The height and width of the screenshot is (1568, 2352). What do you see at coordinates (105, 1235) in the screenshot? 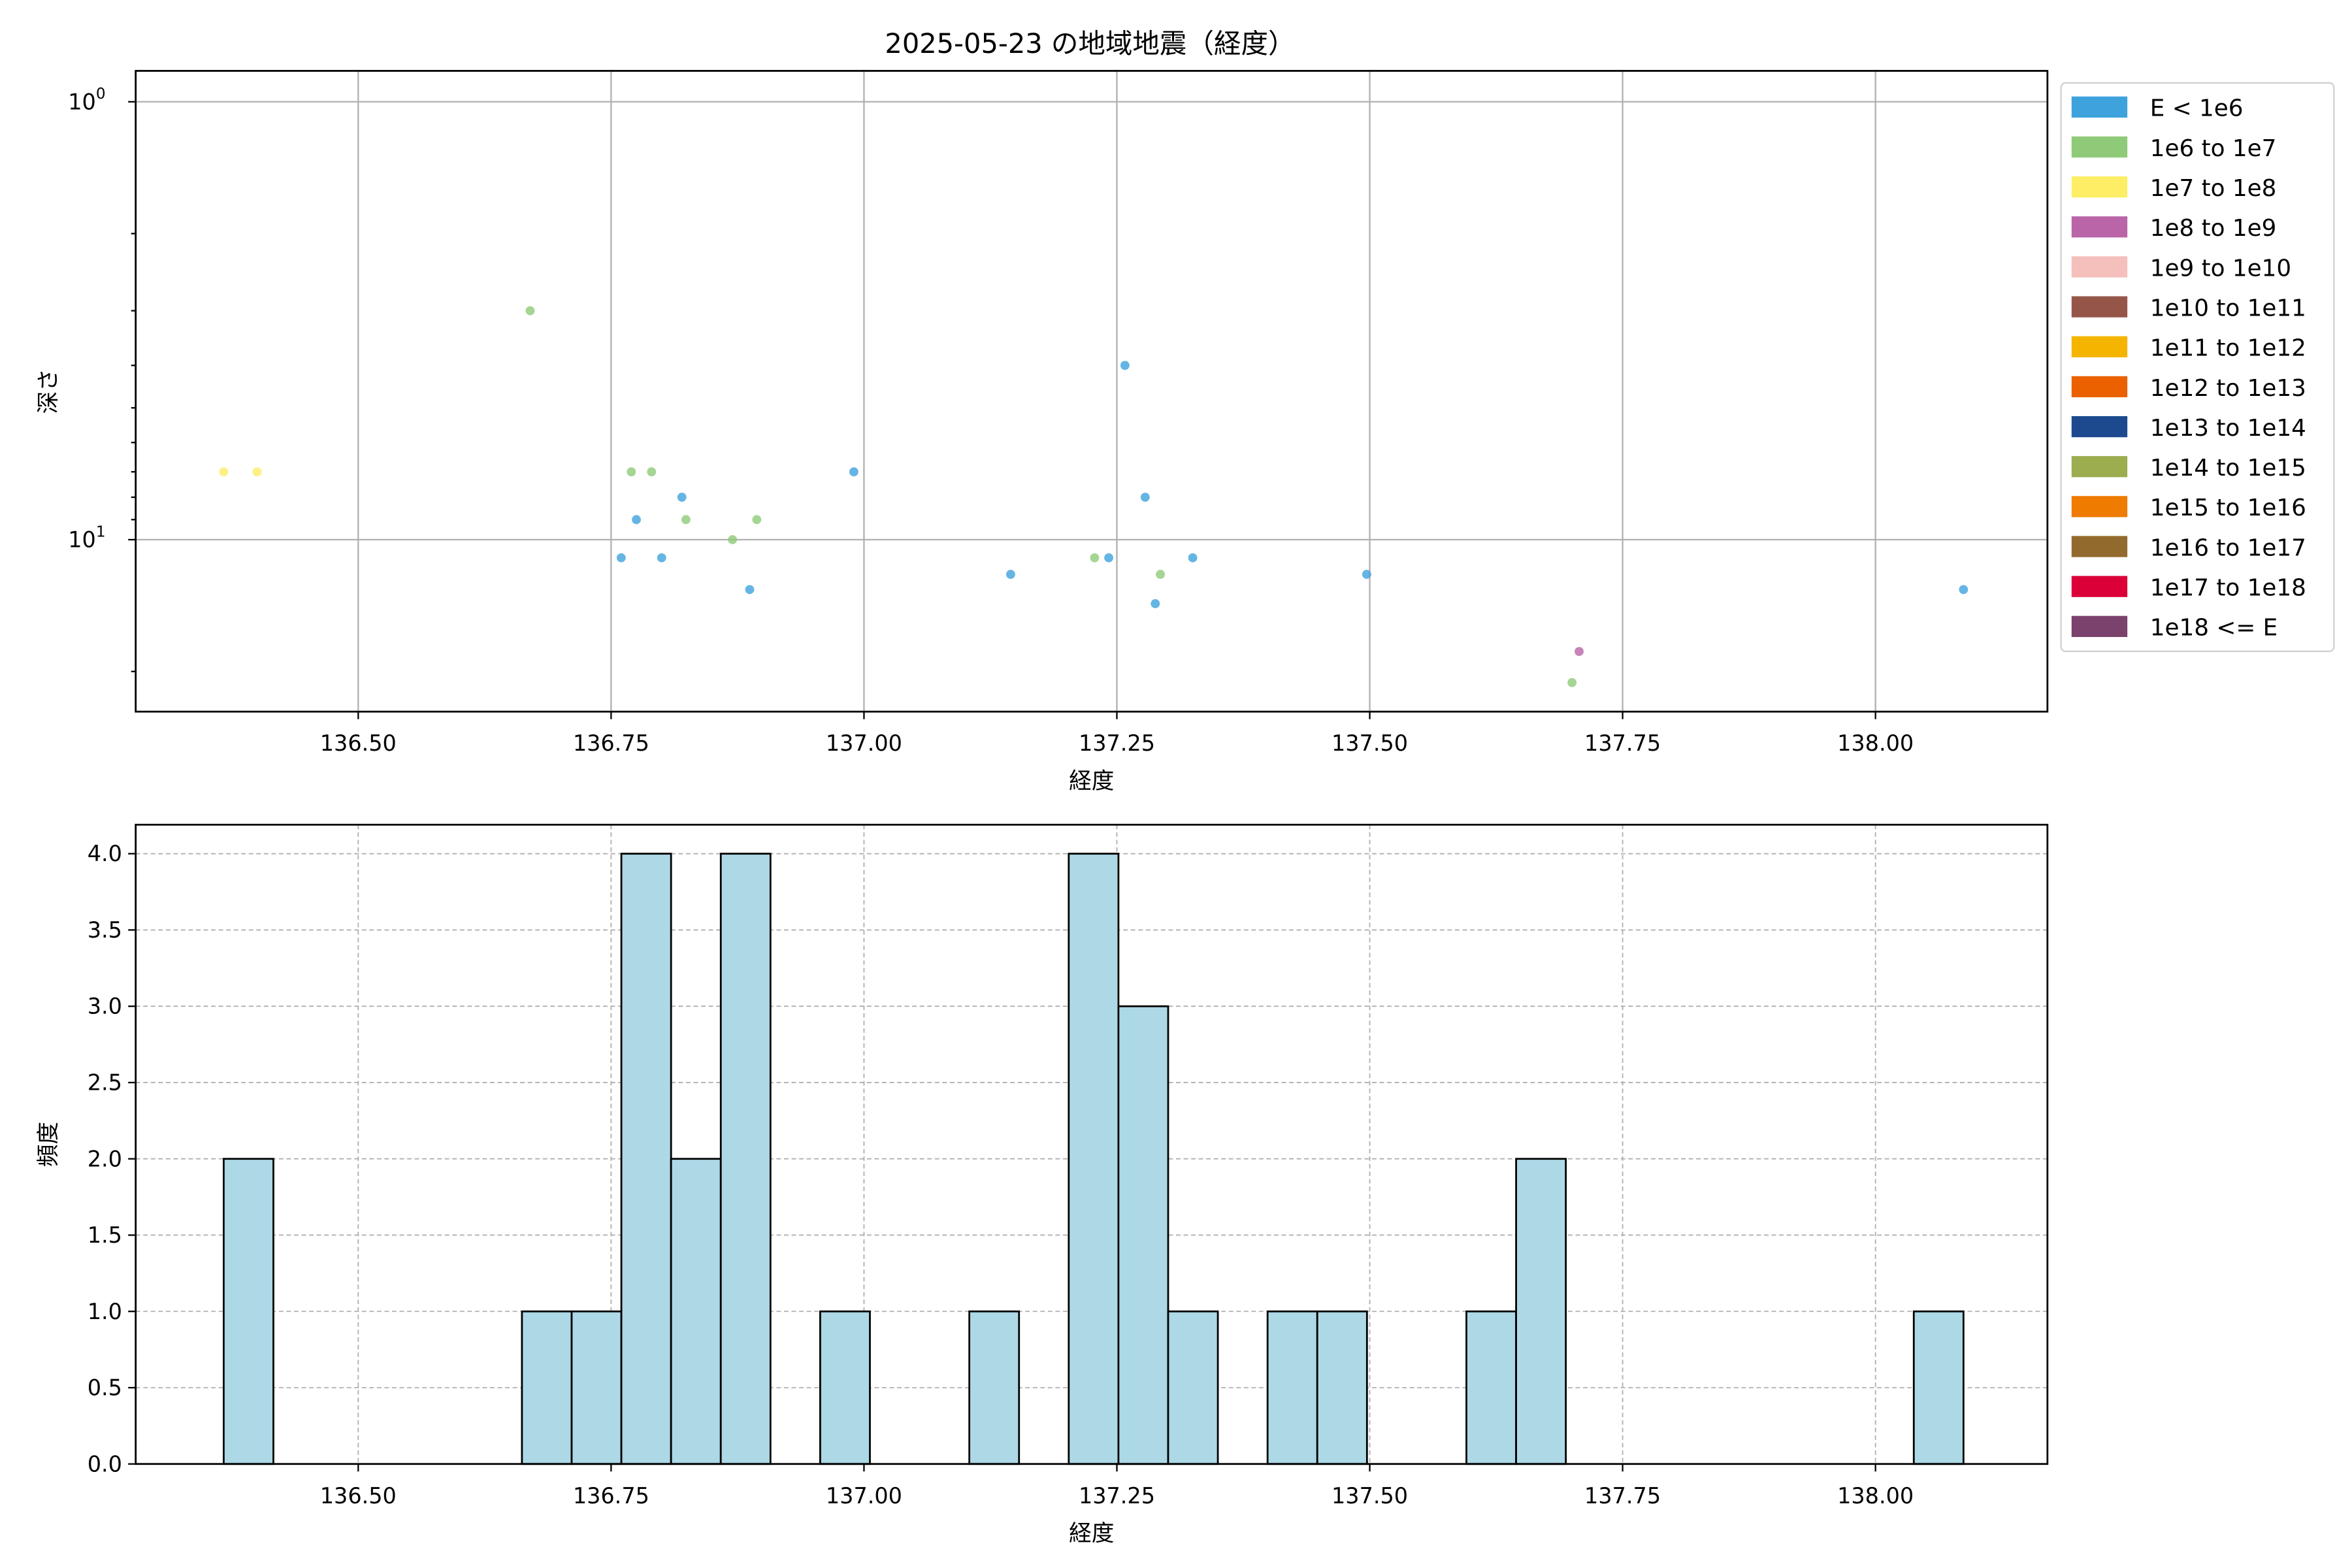
I see `y-tick-label: 1.5` at bounding box center [105, 1235].